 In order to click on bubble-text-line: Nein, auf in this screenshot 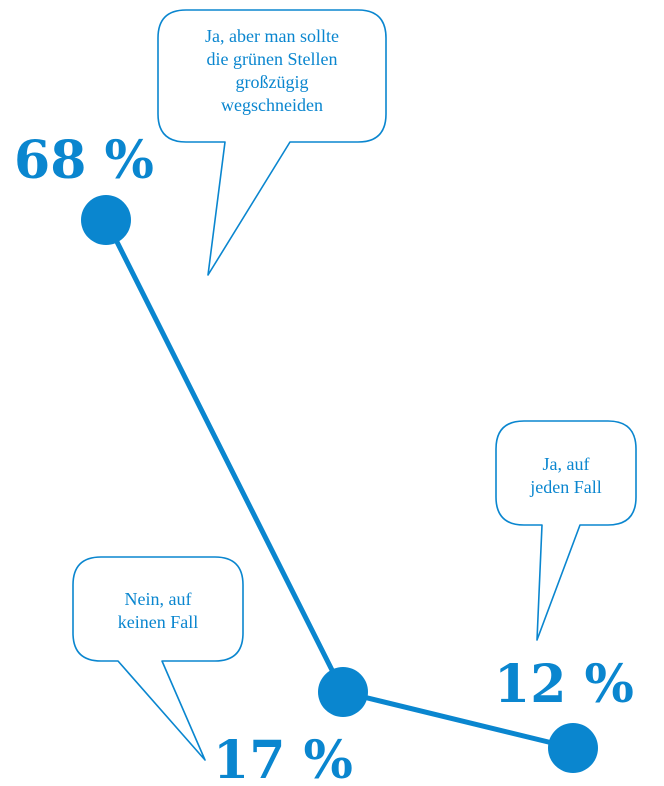, I will do `click(158, 599)`.